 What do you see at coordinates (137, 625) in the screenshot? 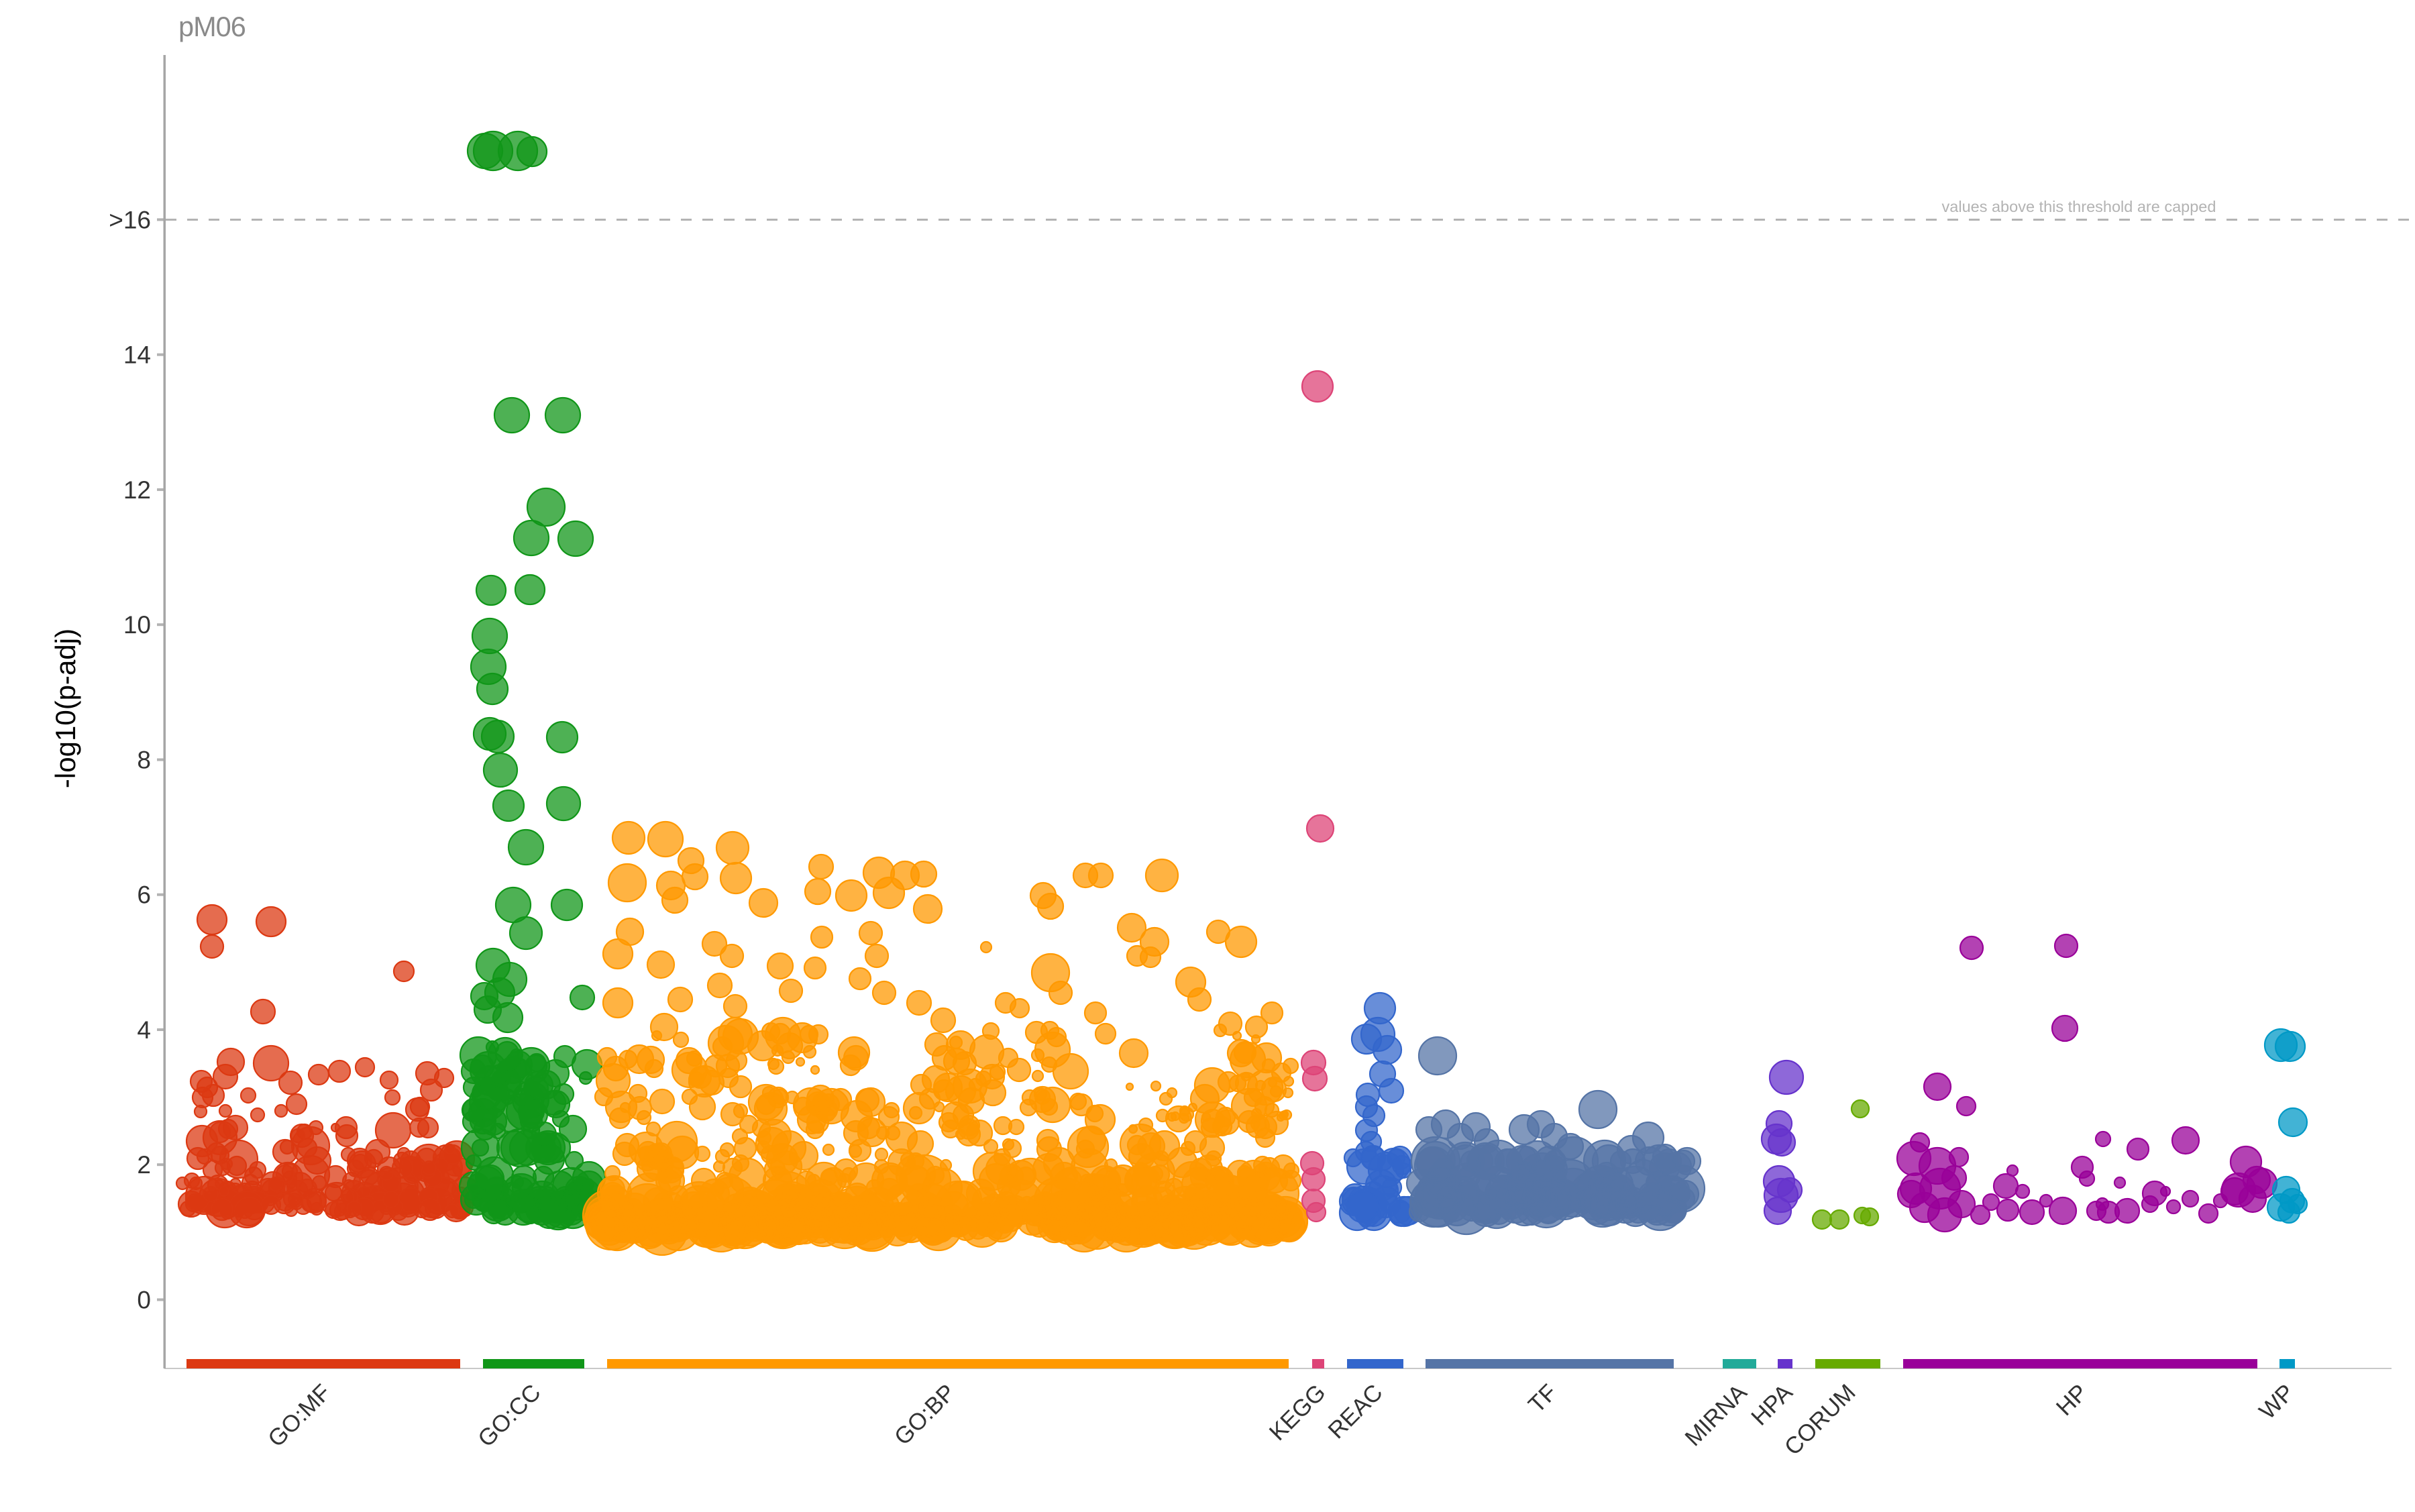
I see `svg-text: 10` at bounding box center [137, 625].